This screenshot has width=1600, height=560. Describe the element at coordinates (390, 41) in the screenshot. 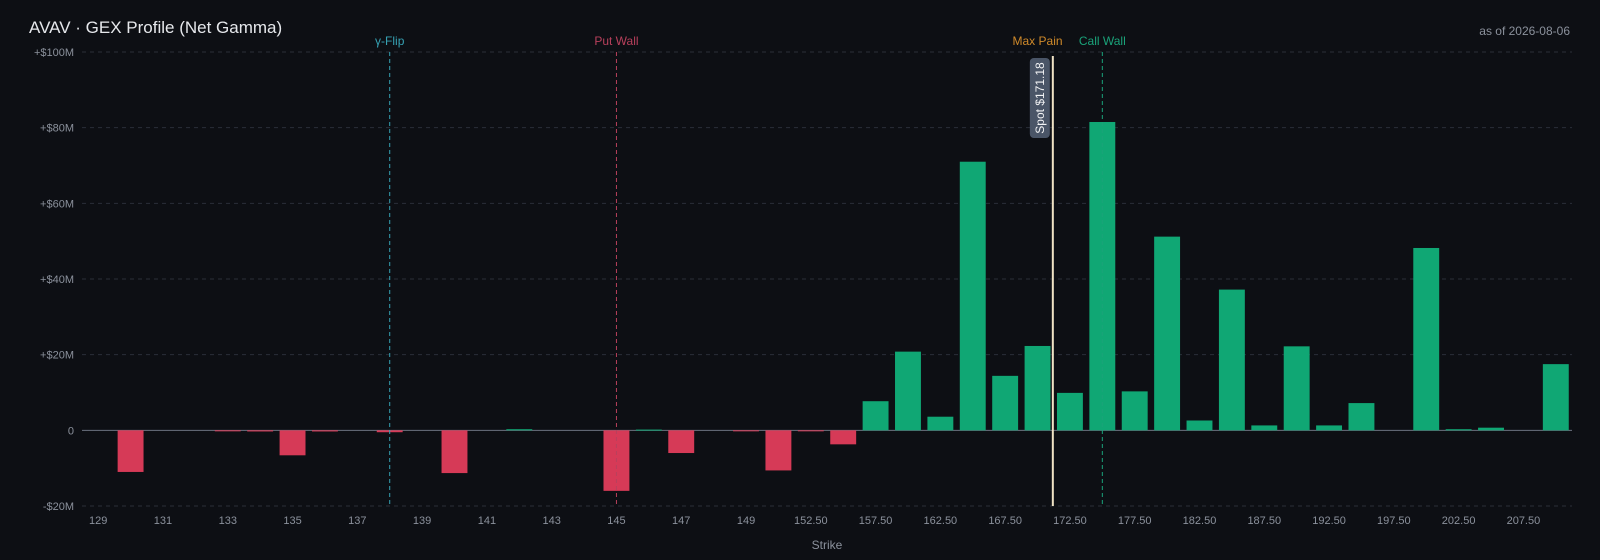

I see `gamma-flip-label: γ-Flip` at that location.